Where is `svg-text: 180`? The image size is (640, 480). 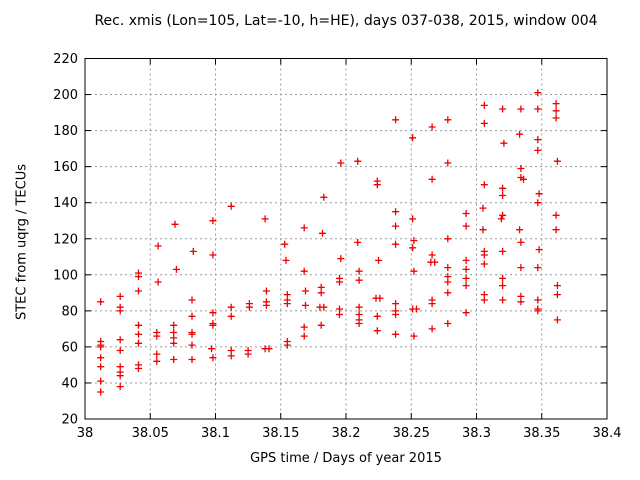 svg-text: 180 is located at coordinates (65, 131).